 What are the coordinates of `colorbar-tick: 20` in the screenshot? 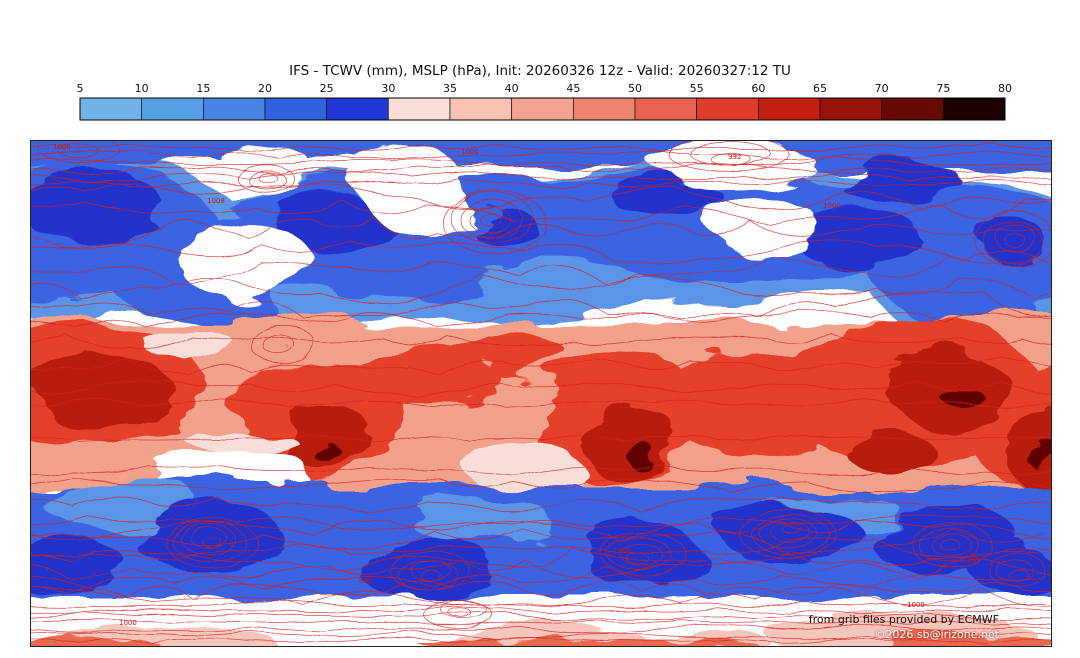 It's located at (265, 88).